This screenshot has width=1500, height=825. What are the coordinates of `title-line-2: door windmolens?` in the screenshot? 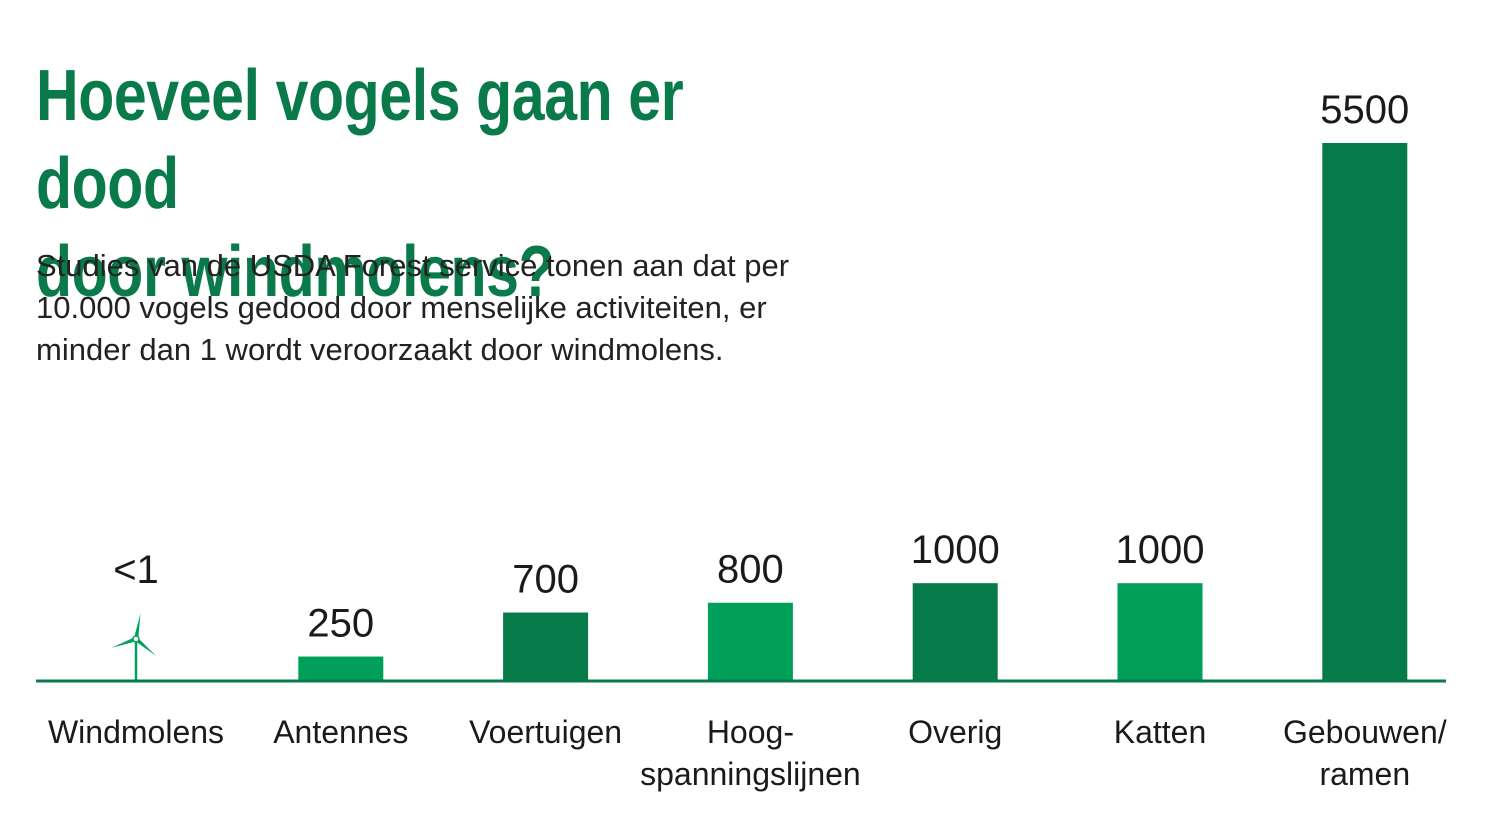 It's located at (295, 272).